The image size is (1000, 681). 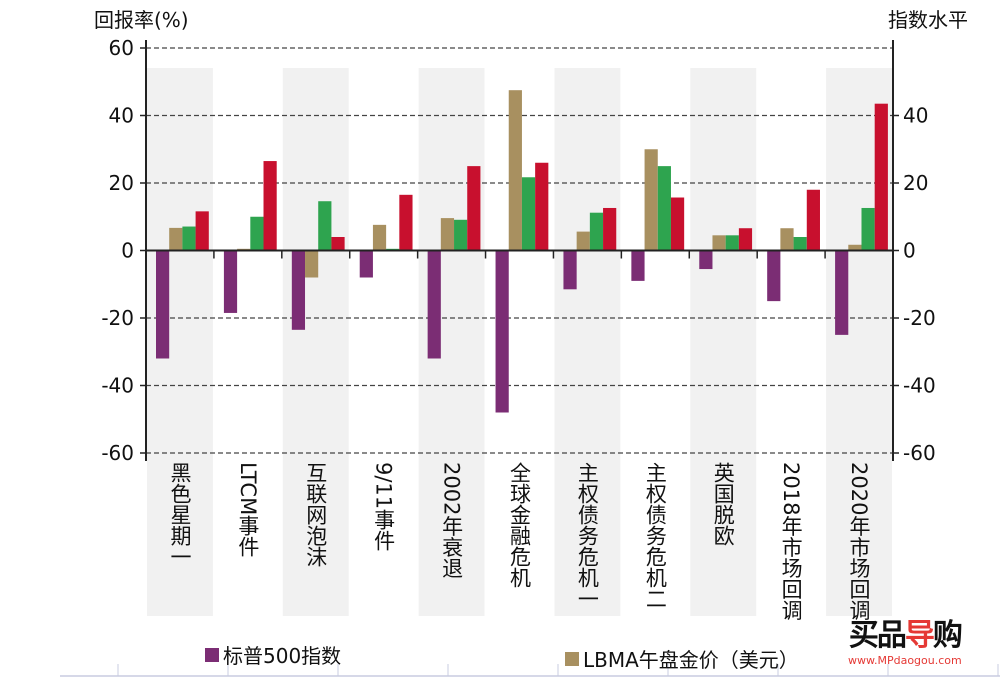 I want to click on category-label: 全球金融危机, so click(x=519, y=525).